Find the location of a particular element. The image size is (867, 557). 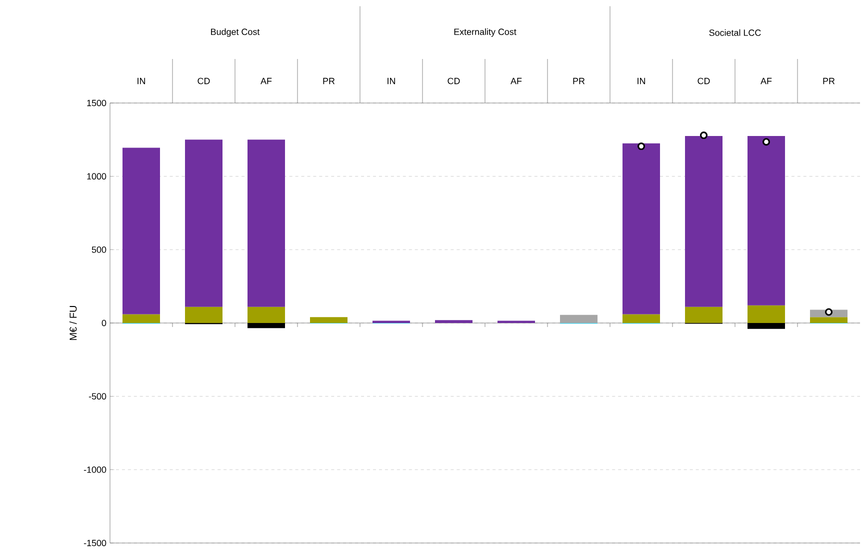

y-axis-title: M€ / FU is located at coordinates (73, 323).